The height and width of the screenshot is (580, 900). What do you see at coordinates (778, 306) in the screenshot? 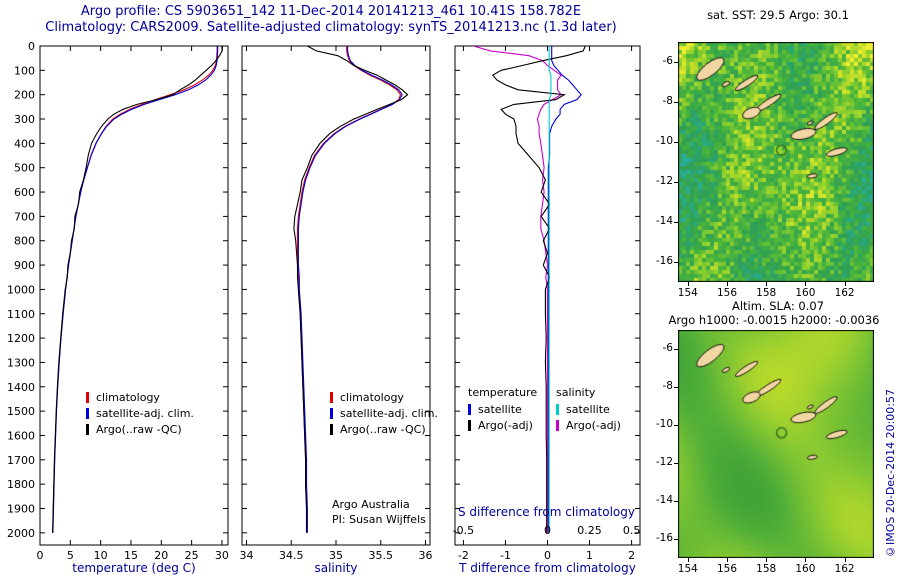
I see `sla-title-line1: Altim. SLA: 0.07` at bounding box center [778, 306].